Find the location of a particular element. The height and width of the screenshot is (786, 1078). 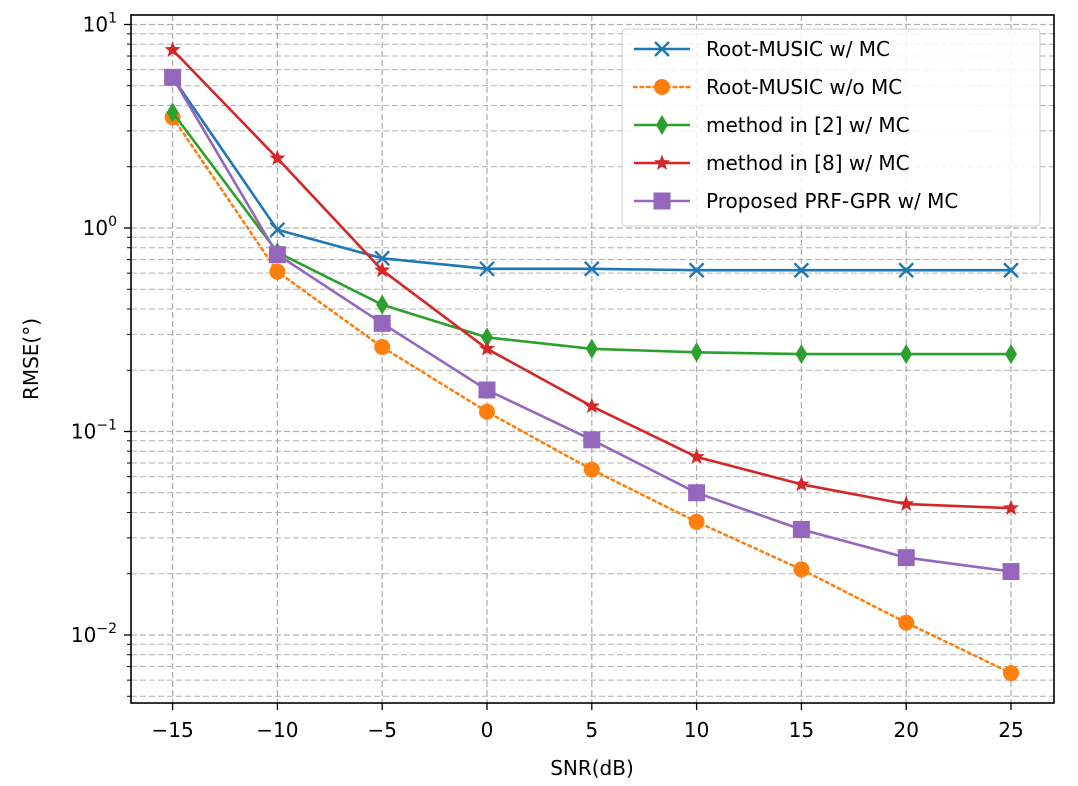

x-tick-label: 25 is located at coordinates (1010, 730).